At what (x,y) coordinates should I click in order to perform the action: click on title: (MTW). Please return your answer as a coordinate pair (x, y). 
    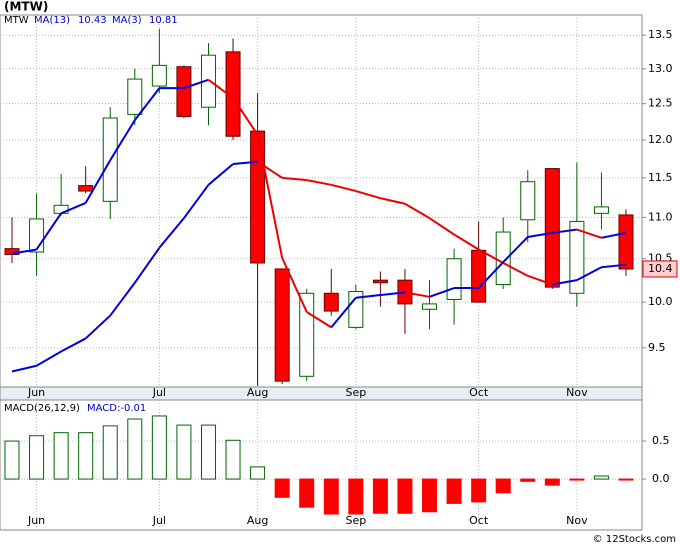
    Looking at the image, I should click on (26, 7).